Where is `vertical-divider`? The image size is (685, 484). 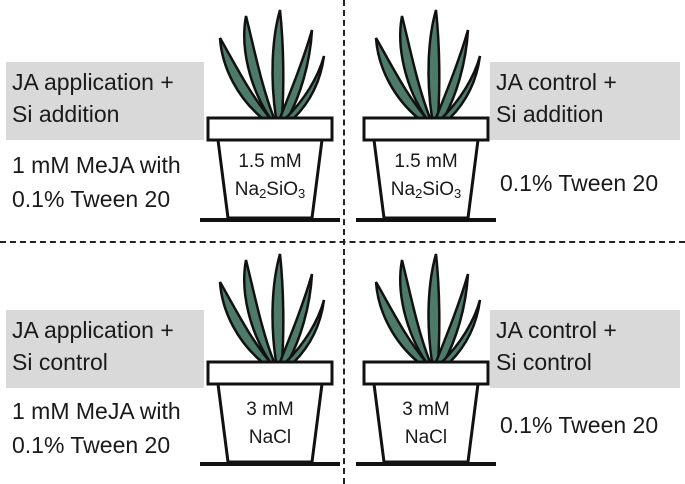 vertical-divider is located at coordinates (344, 242).